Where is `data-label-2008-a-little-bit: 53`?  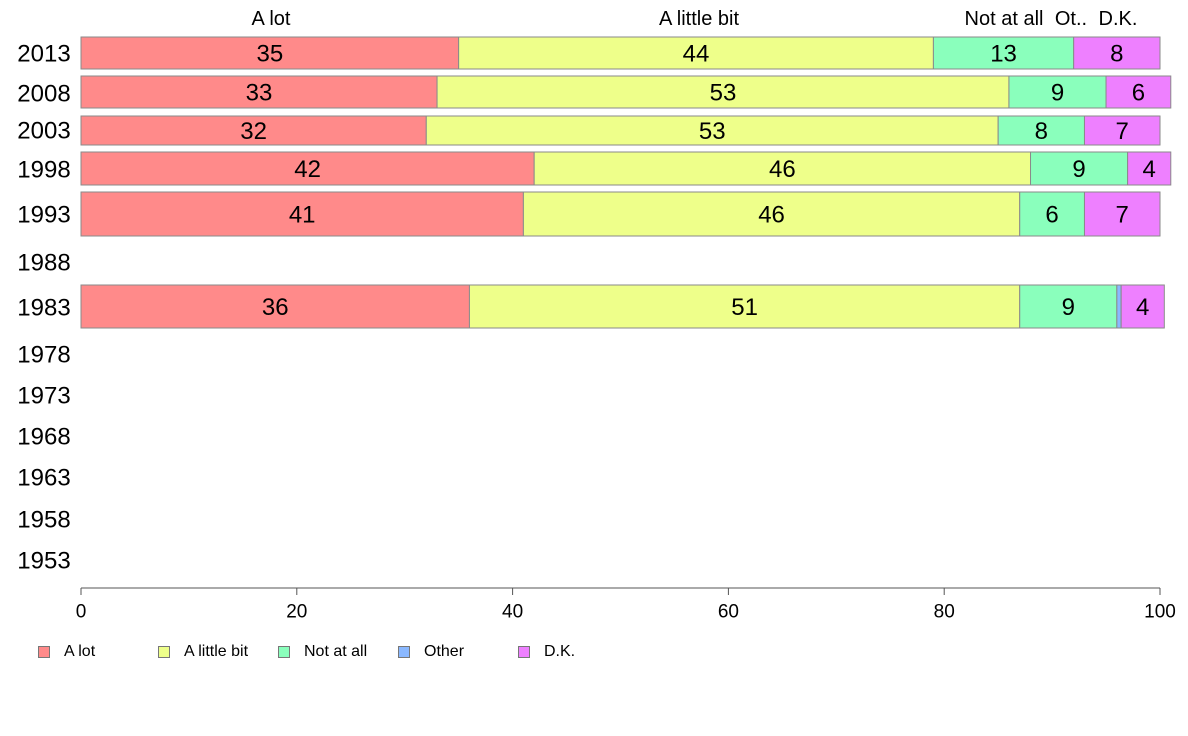
data-label-2008-a-little-bit: 53 is located at coordinates (723, 93).